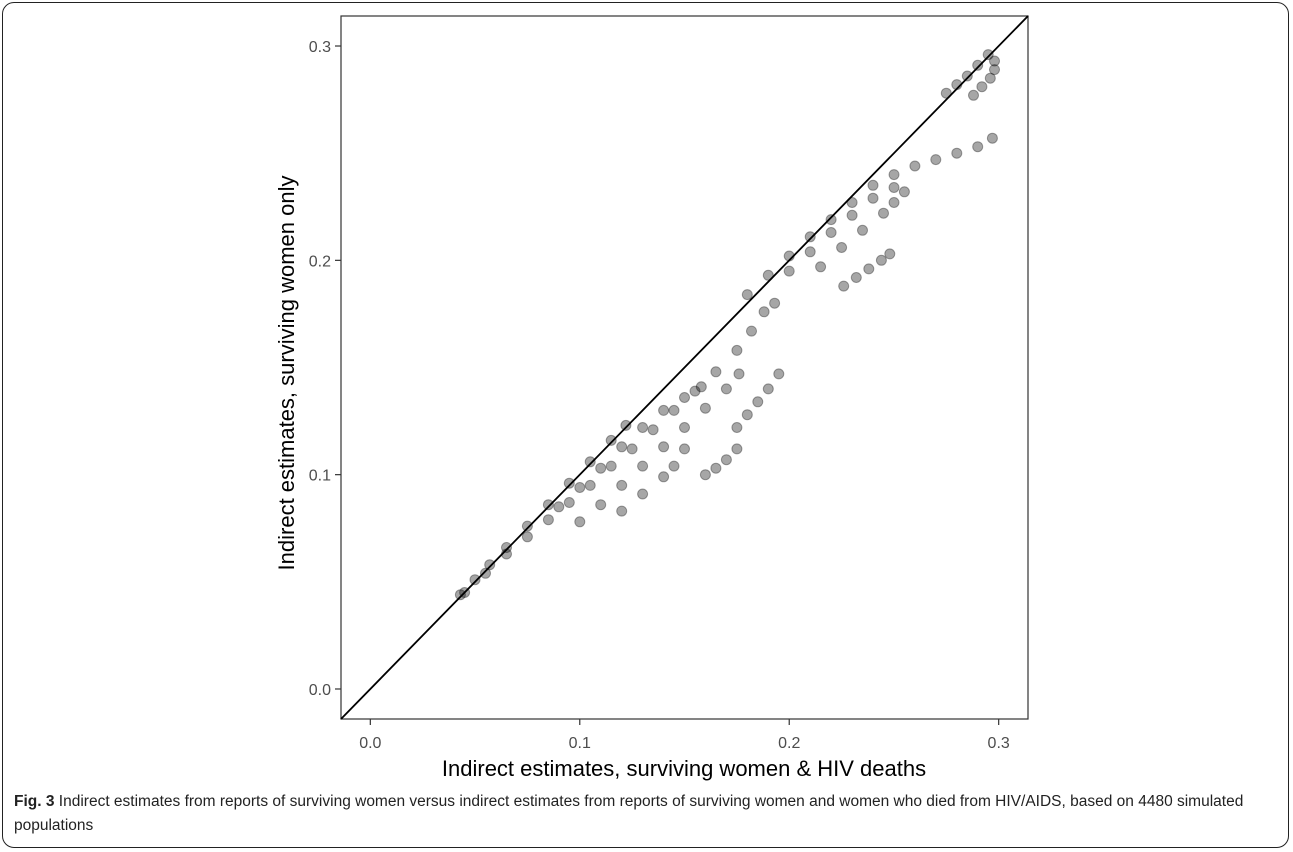 This screenshot has height=852, width=1293. What do you see at coordinates (320, 47) in the screenshot?
I see `y-tick-label: 0.3` at bounding box center [320, 47].